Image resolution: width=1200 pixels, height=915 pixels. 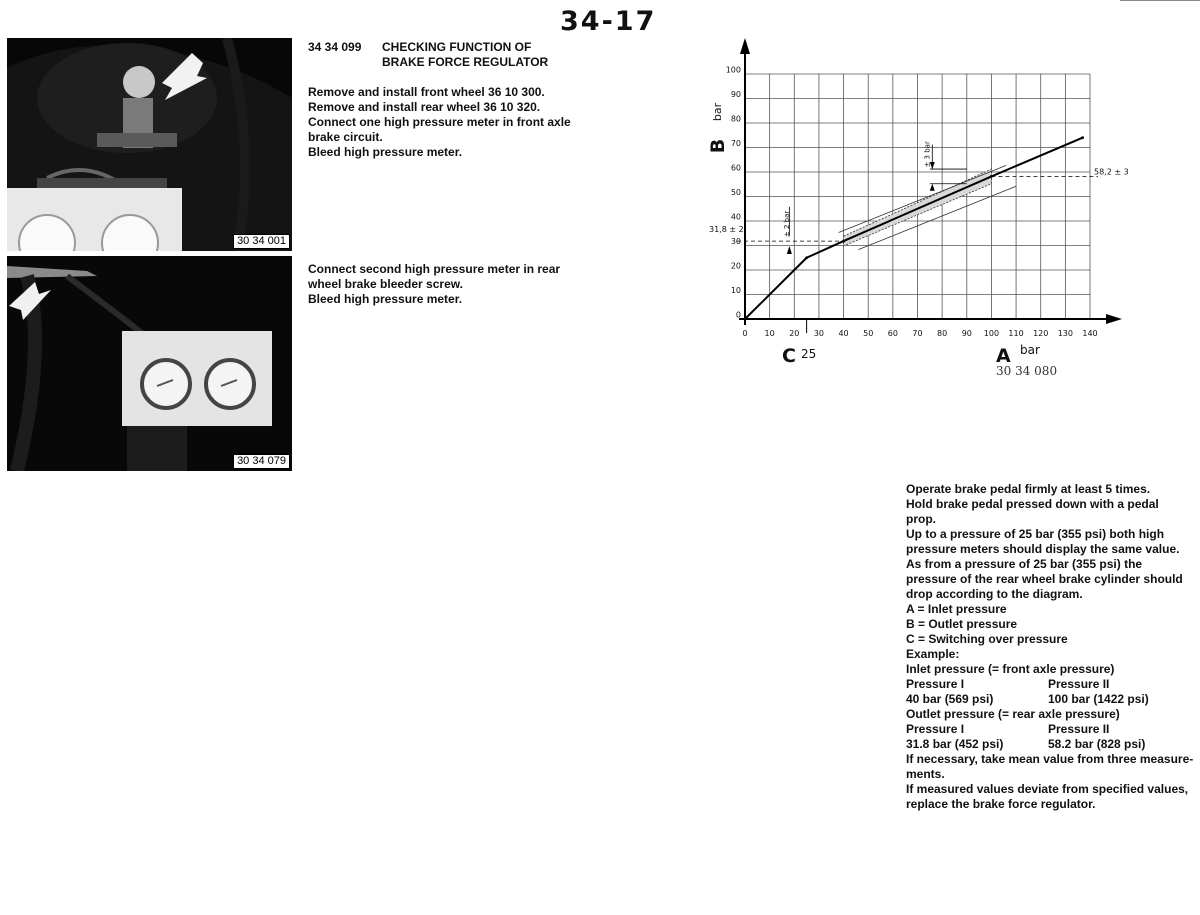 I want to click on tolerance-band-upper, so click(x=922, y=199).